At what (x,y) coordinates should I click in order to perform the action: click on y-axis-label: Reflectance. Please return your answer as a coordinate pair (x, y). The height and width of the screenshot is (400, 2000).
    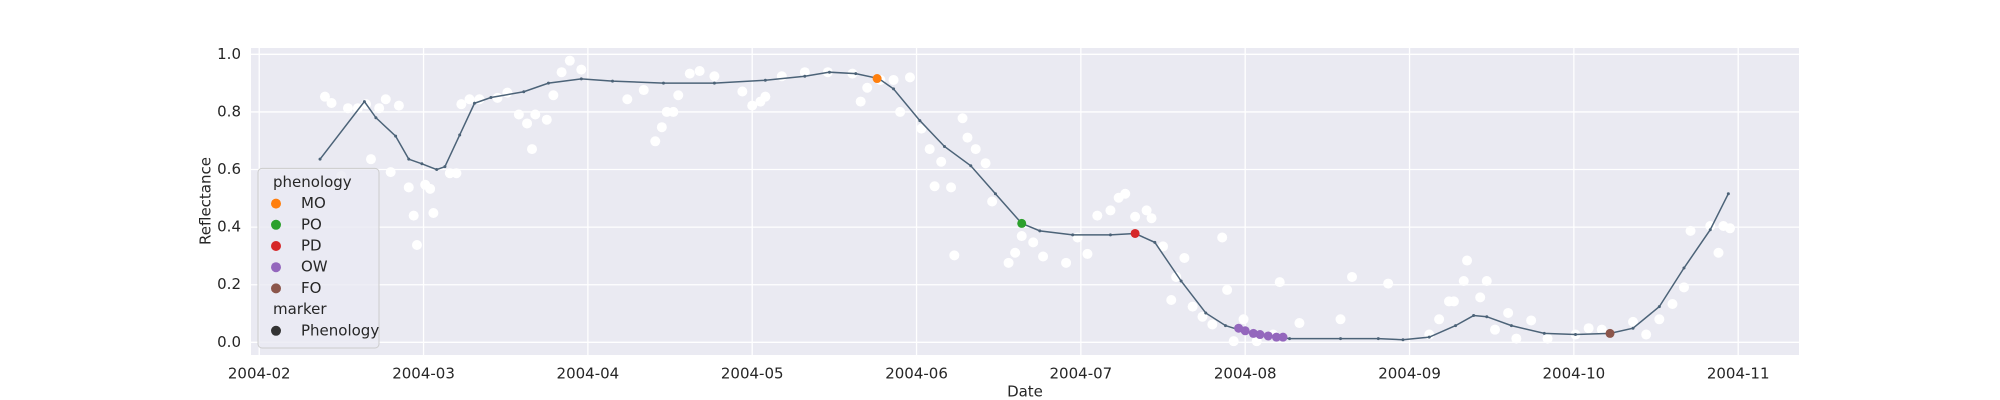
    Looking at the image, I should click on (206, 201).